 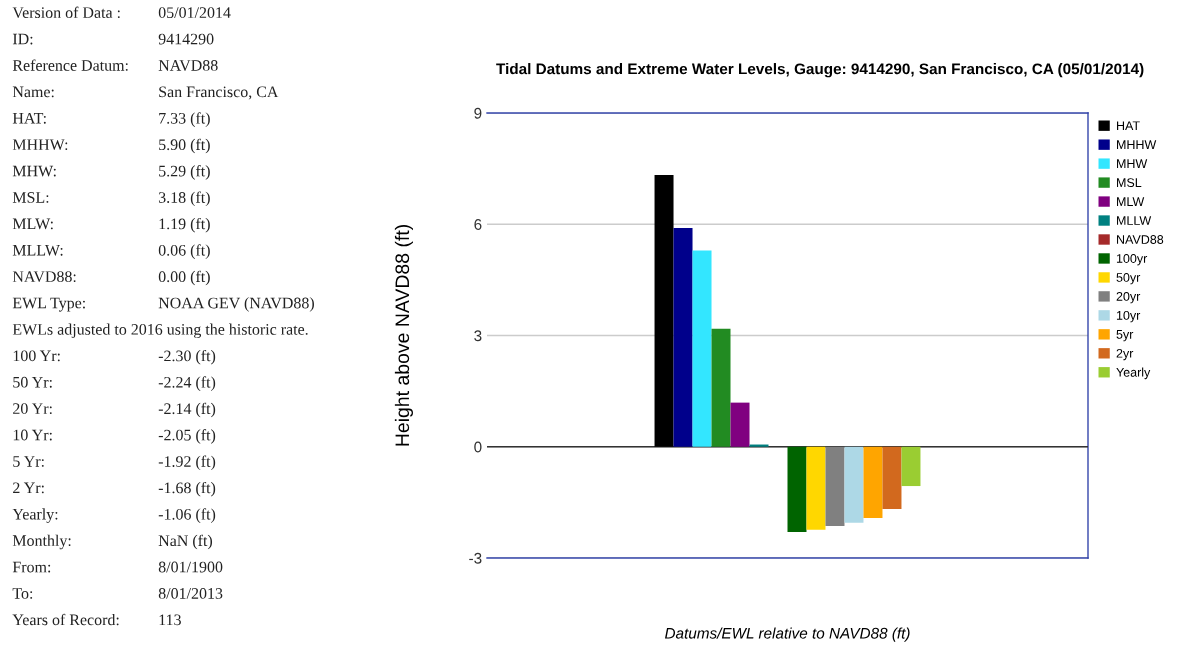 What do you see at coordinates (1125, 336) in the screenshot?
I see `legend-label: 5yr` at bounding box center [1125, 336].